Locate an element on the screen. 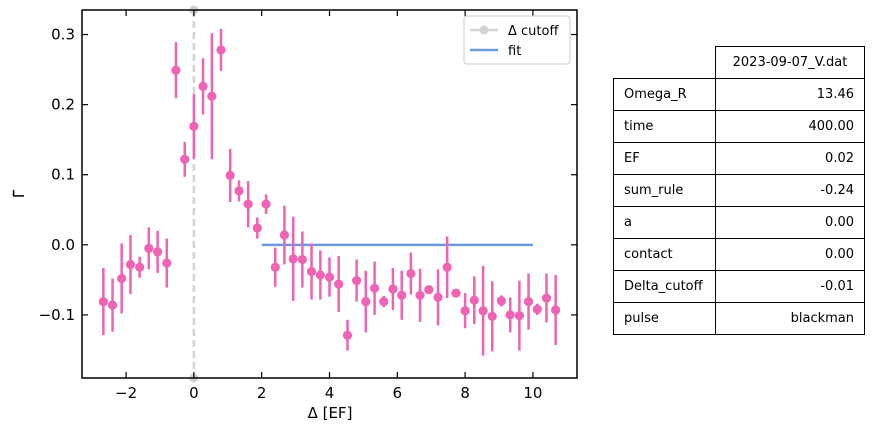 Image resolution: width=874 pixels, height=432 pixels. param-key: contact is located at coordinates (664, 254).